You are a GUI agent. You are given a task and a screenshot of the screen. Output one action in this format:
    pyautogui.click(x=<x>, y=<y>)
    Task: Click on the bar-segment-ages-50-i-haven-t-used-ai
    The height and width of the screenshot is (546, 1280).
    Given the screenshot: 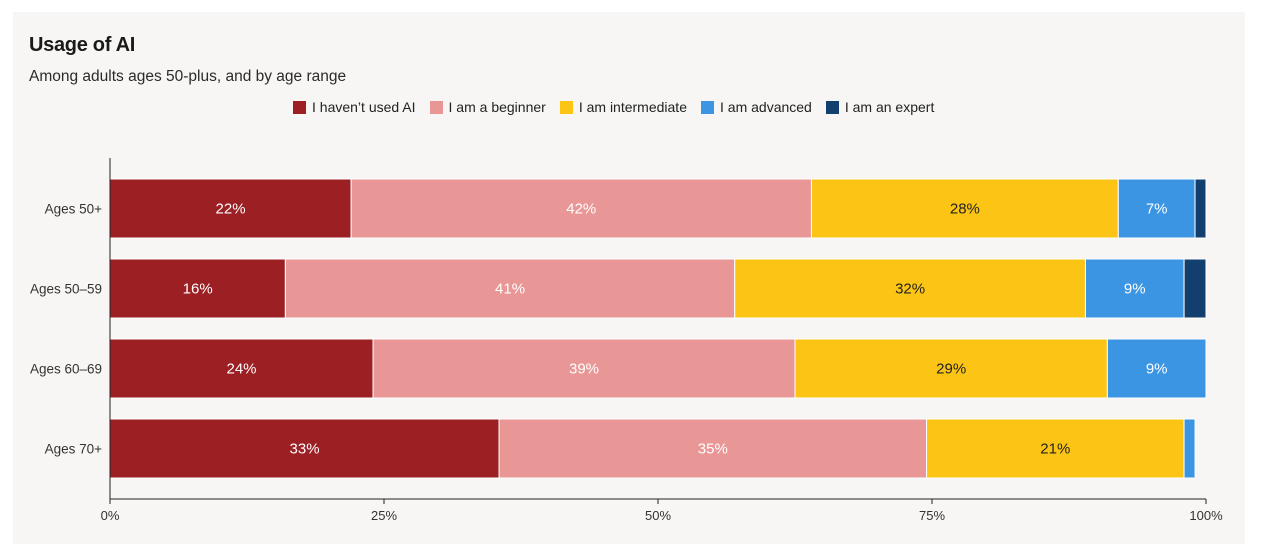 What is the action you would take?
    pyautogui.click(x=230, y=208)
    